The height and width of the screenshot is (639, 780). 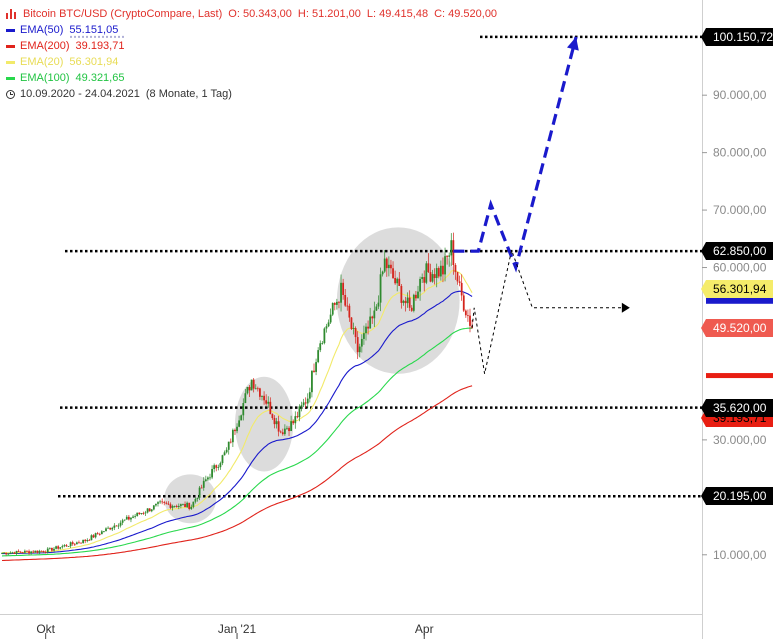 I want to click on price-tag-35620: 35.620,00, so click(x=737, y=407).